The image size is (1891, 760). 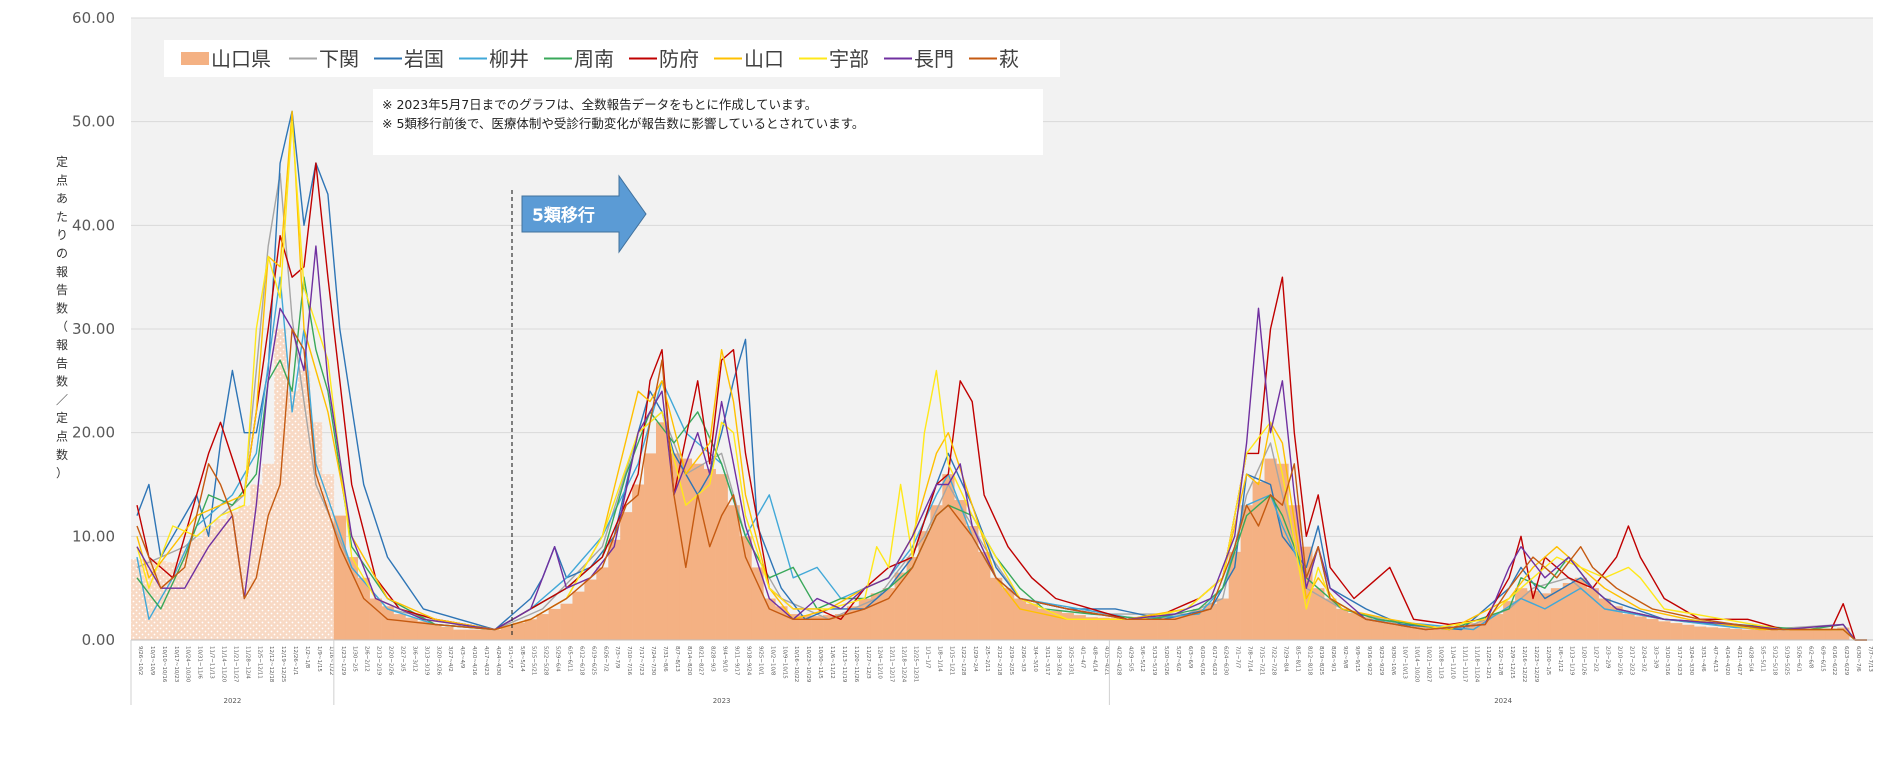 What do you see at coordinates (224, 664) in the screenshot?
I see `x-tick-label: 11/14~11/20` at bounding box center [224, 664].